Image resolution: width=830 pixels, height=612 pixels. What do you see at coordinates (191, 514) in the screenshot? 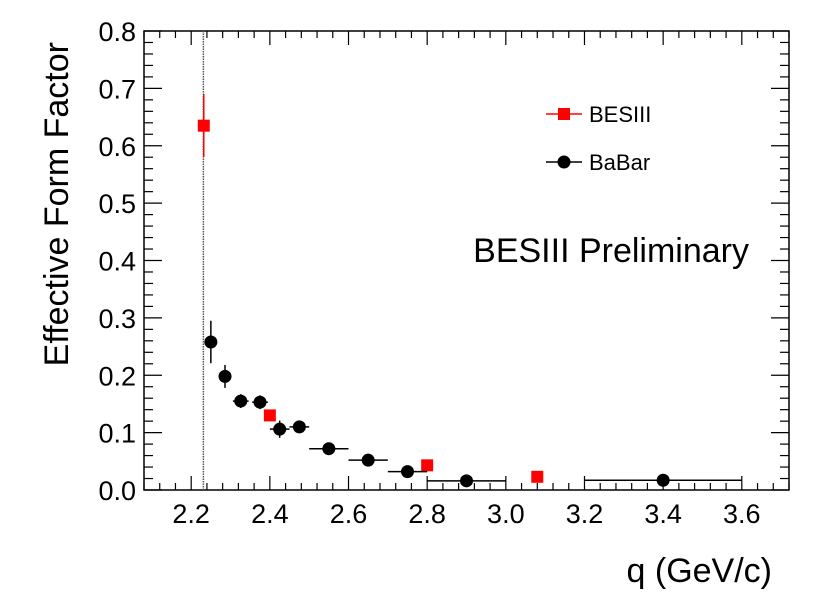
I see `x-tick-label: 2.2` at bounding box center [191, 514].